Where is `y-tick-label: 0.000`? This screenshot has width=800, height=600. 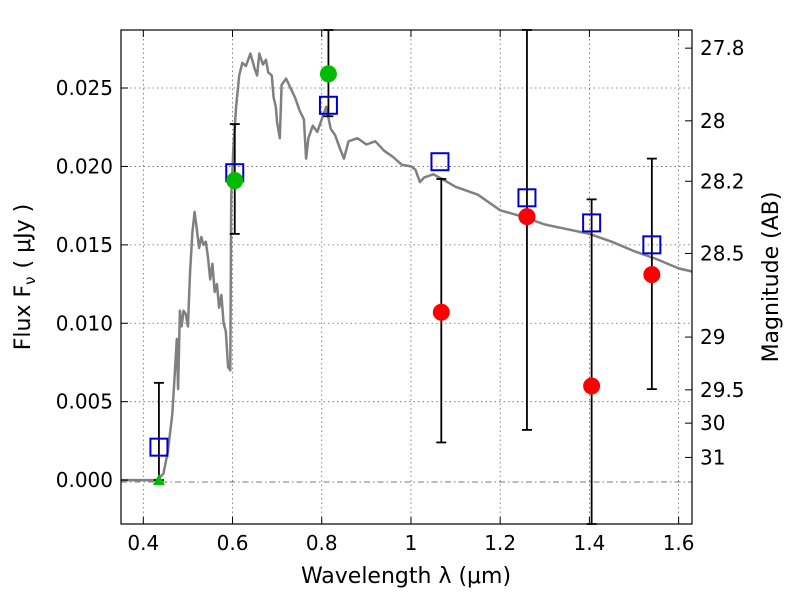
y-tick-label: 0.000 is located at coordinates (84, 480).